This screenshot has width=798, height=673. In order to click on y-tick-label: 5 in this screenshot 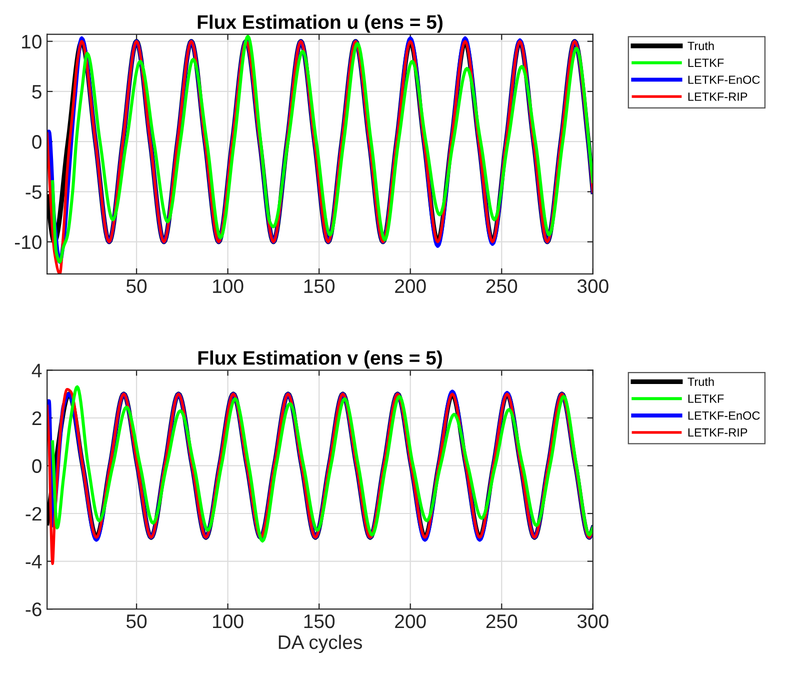, I will do `click(37, 92)`.